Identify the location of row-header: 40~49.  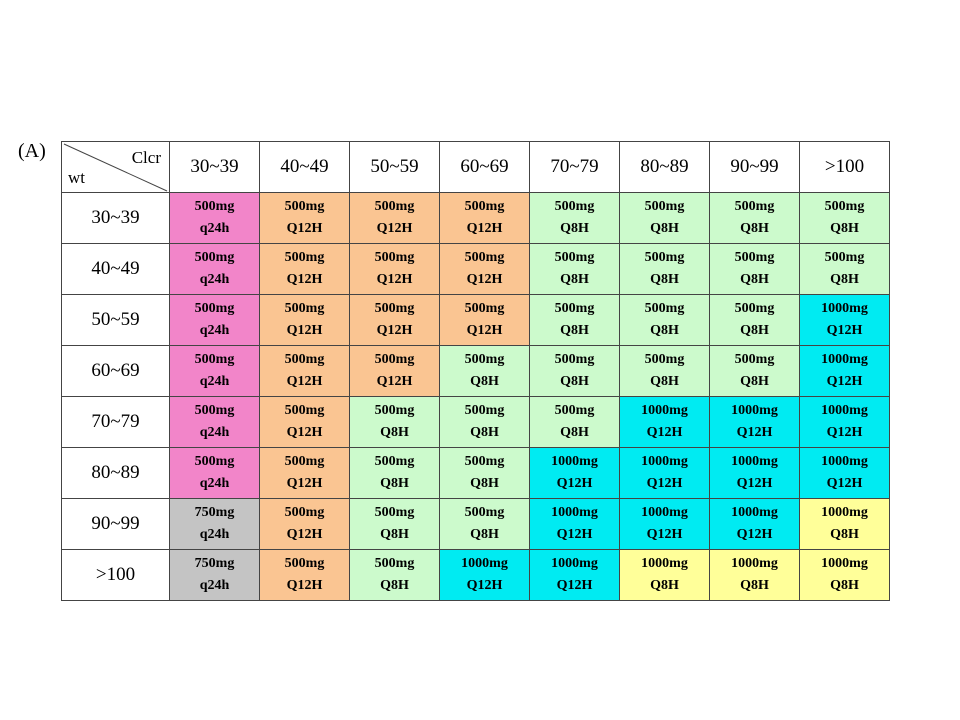
(115, 269).